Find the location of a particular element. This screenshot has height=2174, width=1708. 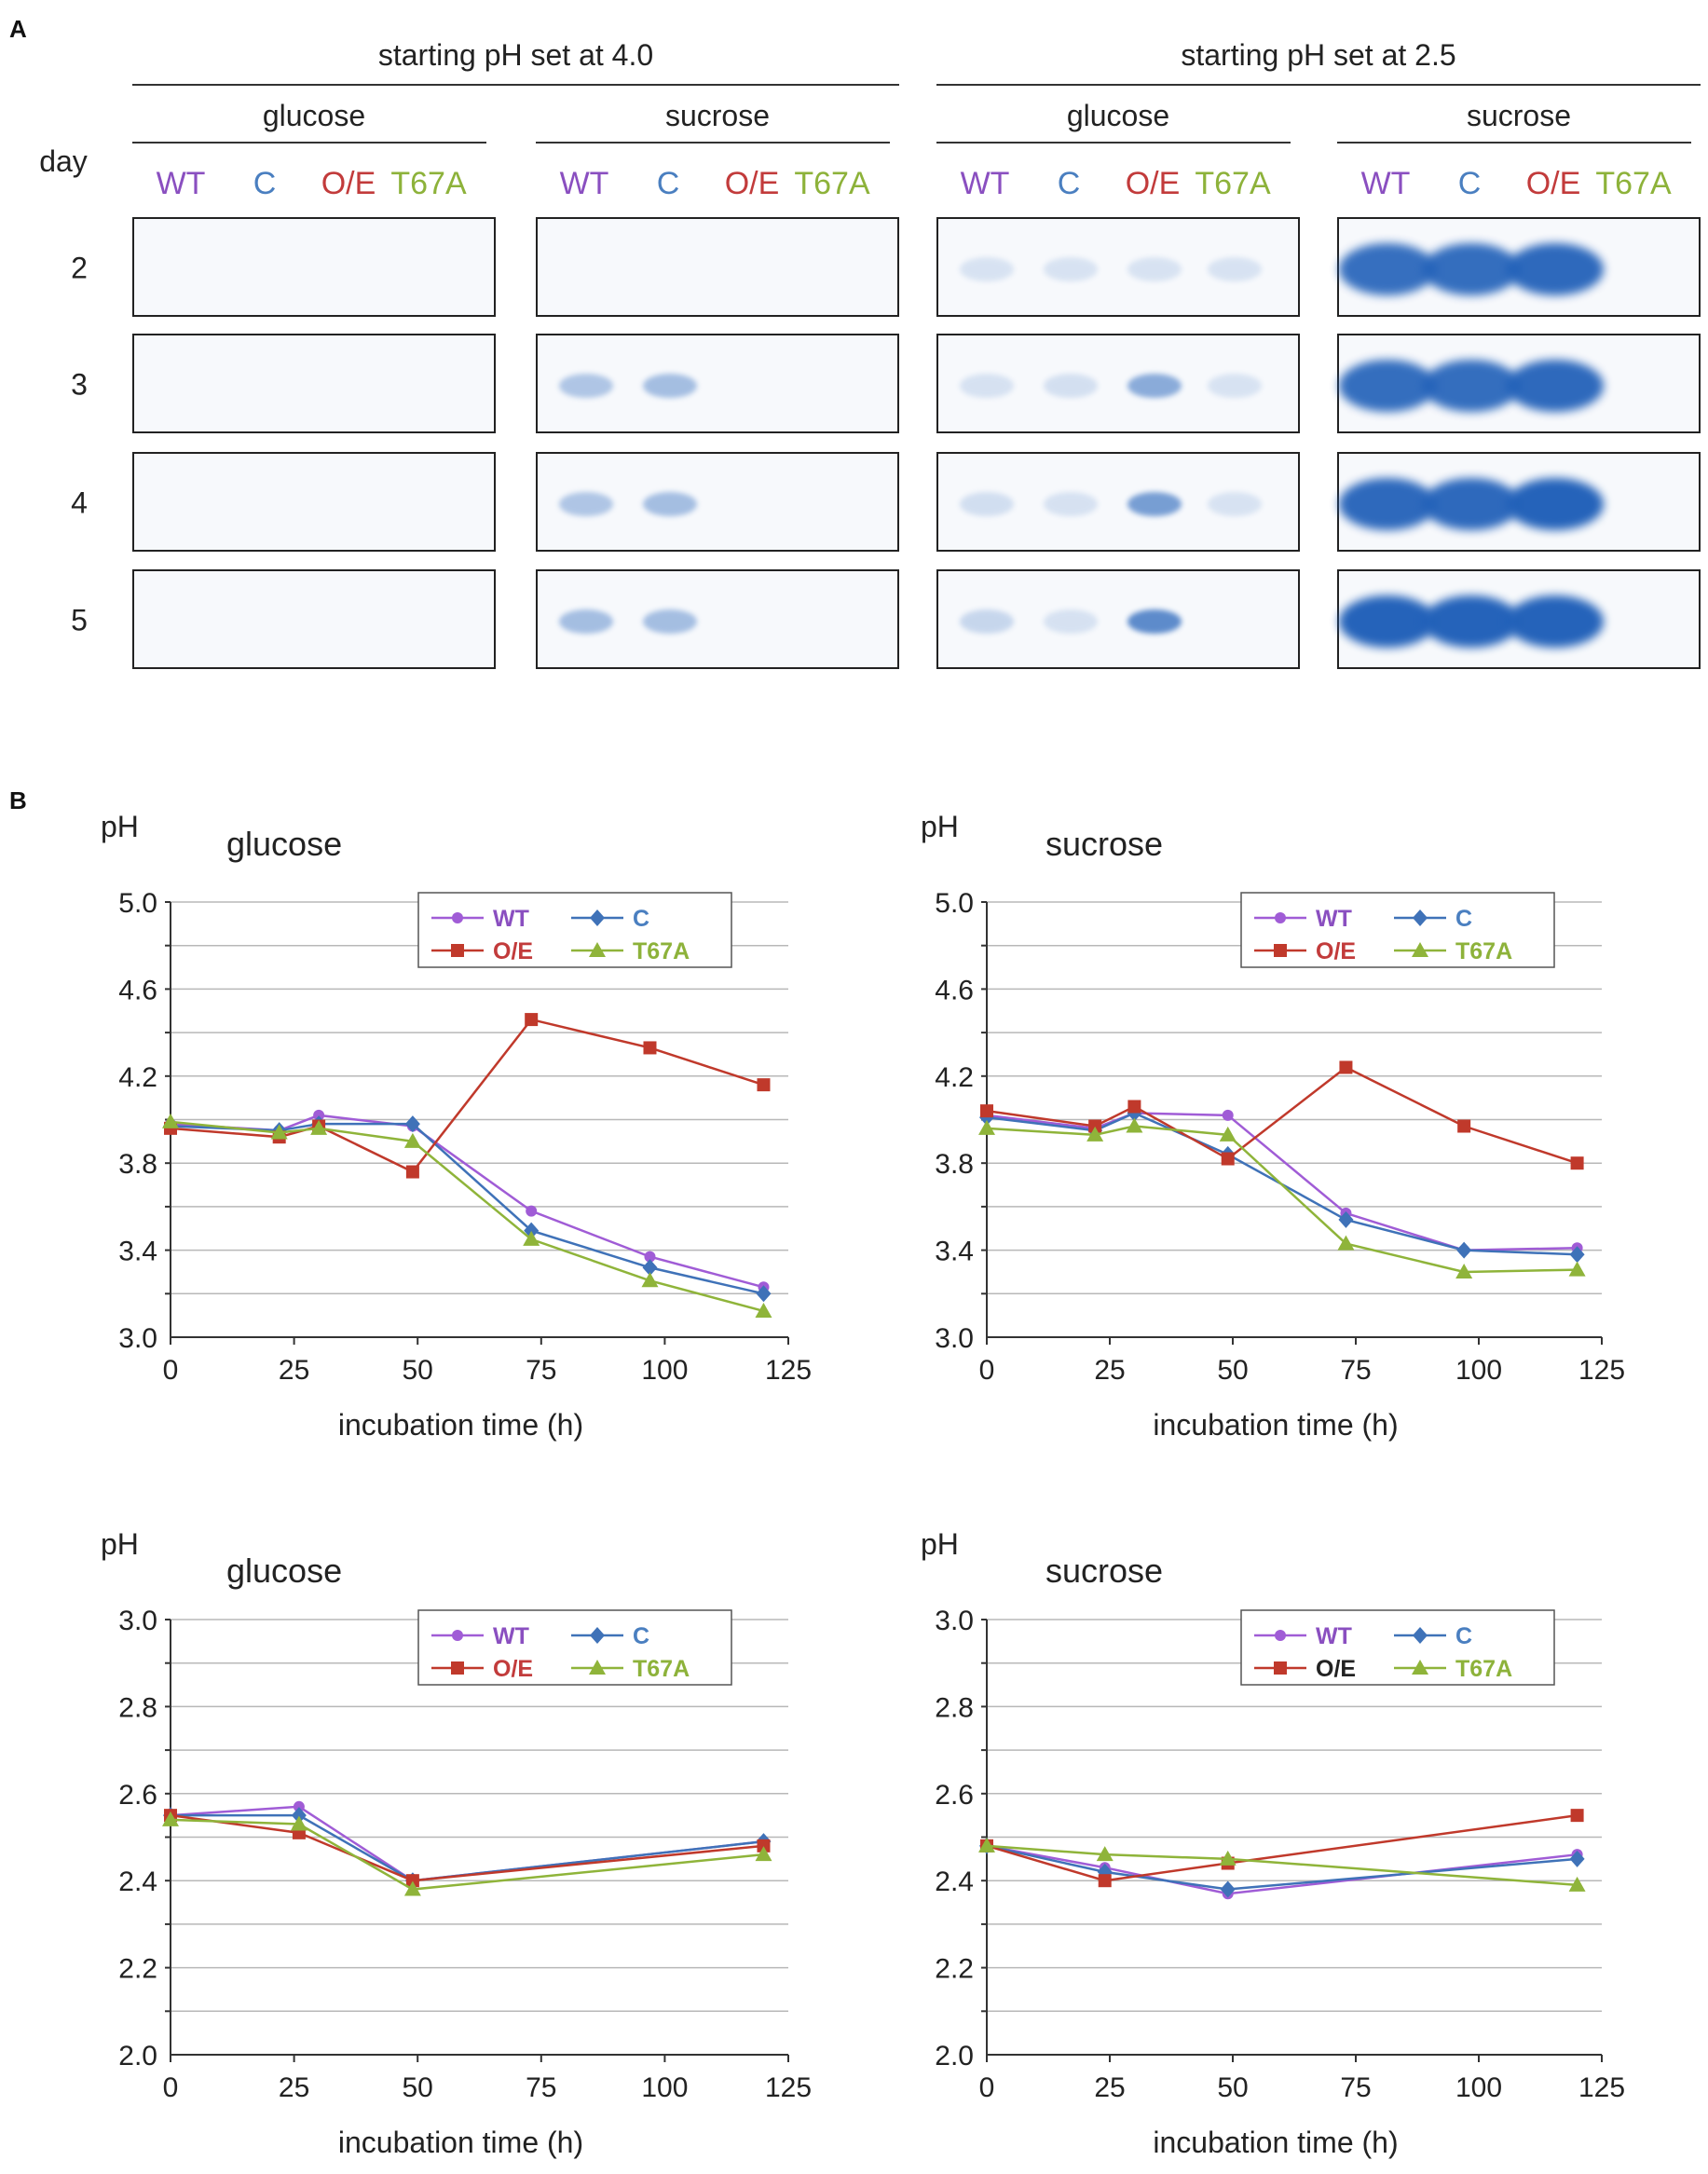

y-tick-label: 3.8 is located at coordinates (137, 1164).